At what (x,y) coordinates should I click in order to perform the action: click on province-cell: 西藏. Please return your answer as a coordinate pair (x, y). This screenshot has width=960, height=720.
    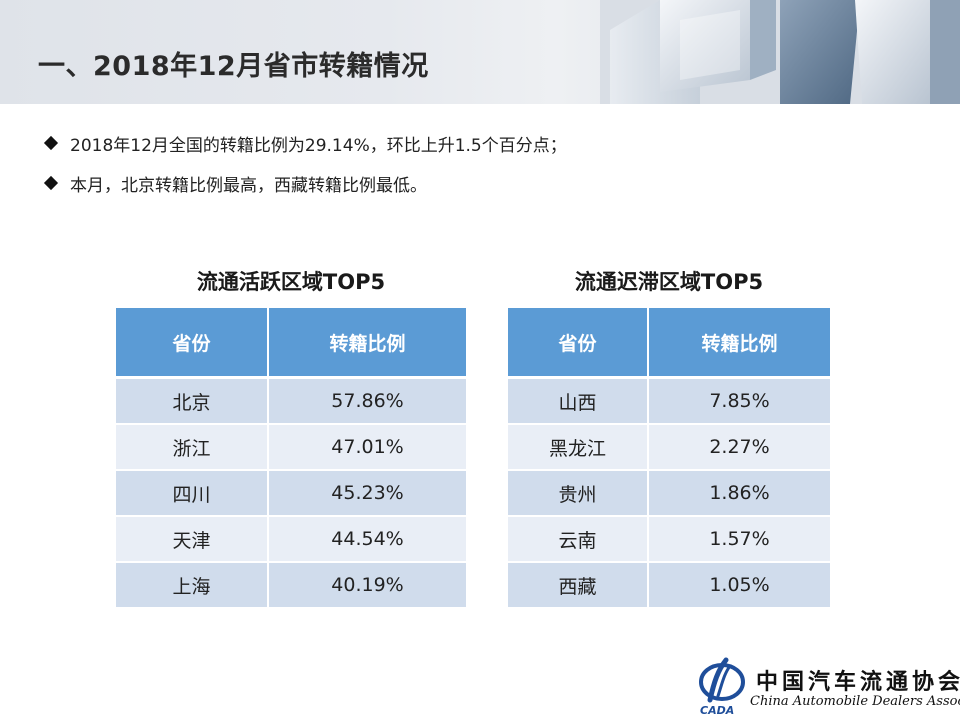
    Looking at the image, I should click on (578, 585).